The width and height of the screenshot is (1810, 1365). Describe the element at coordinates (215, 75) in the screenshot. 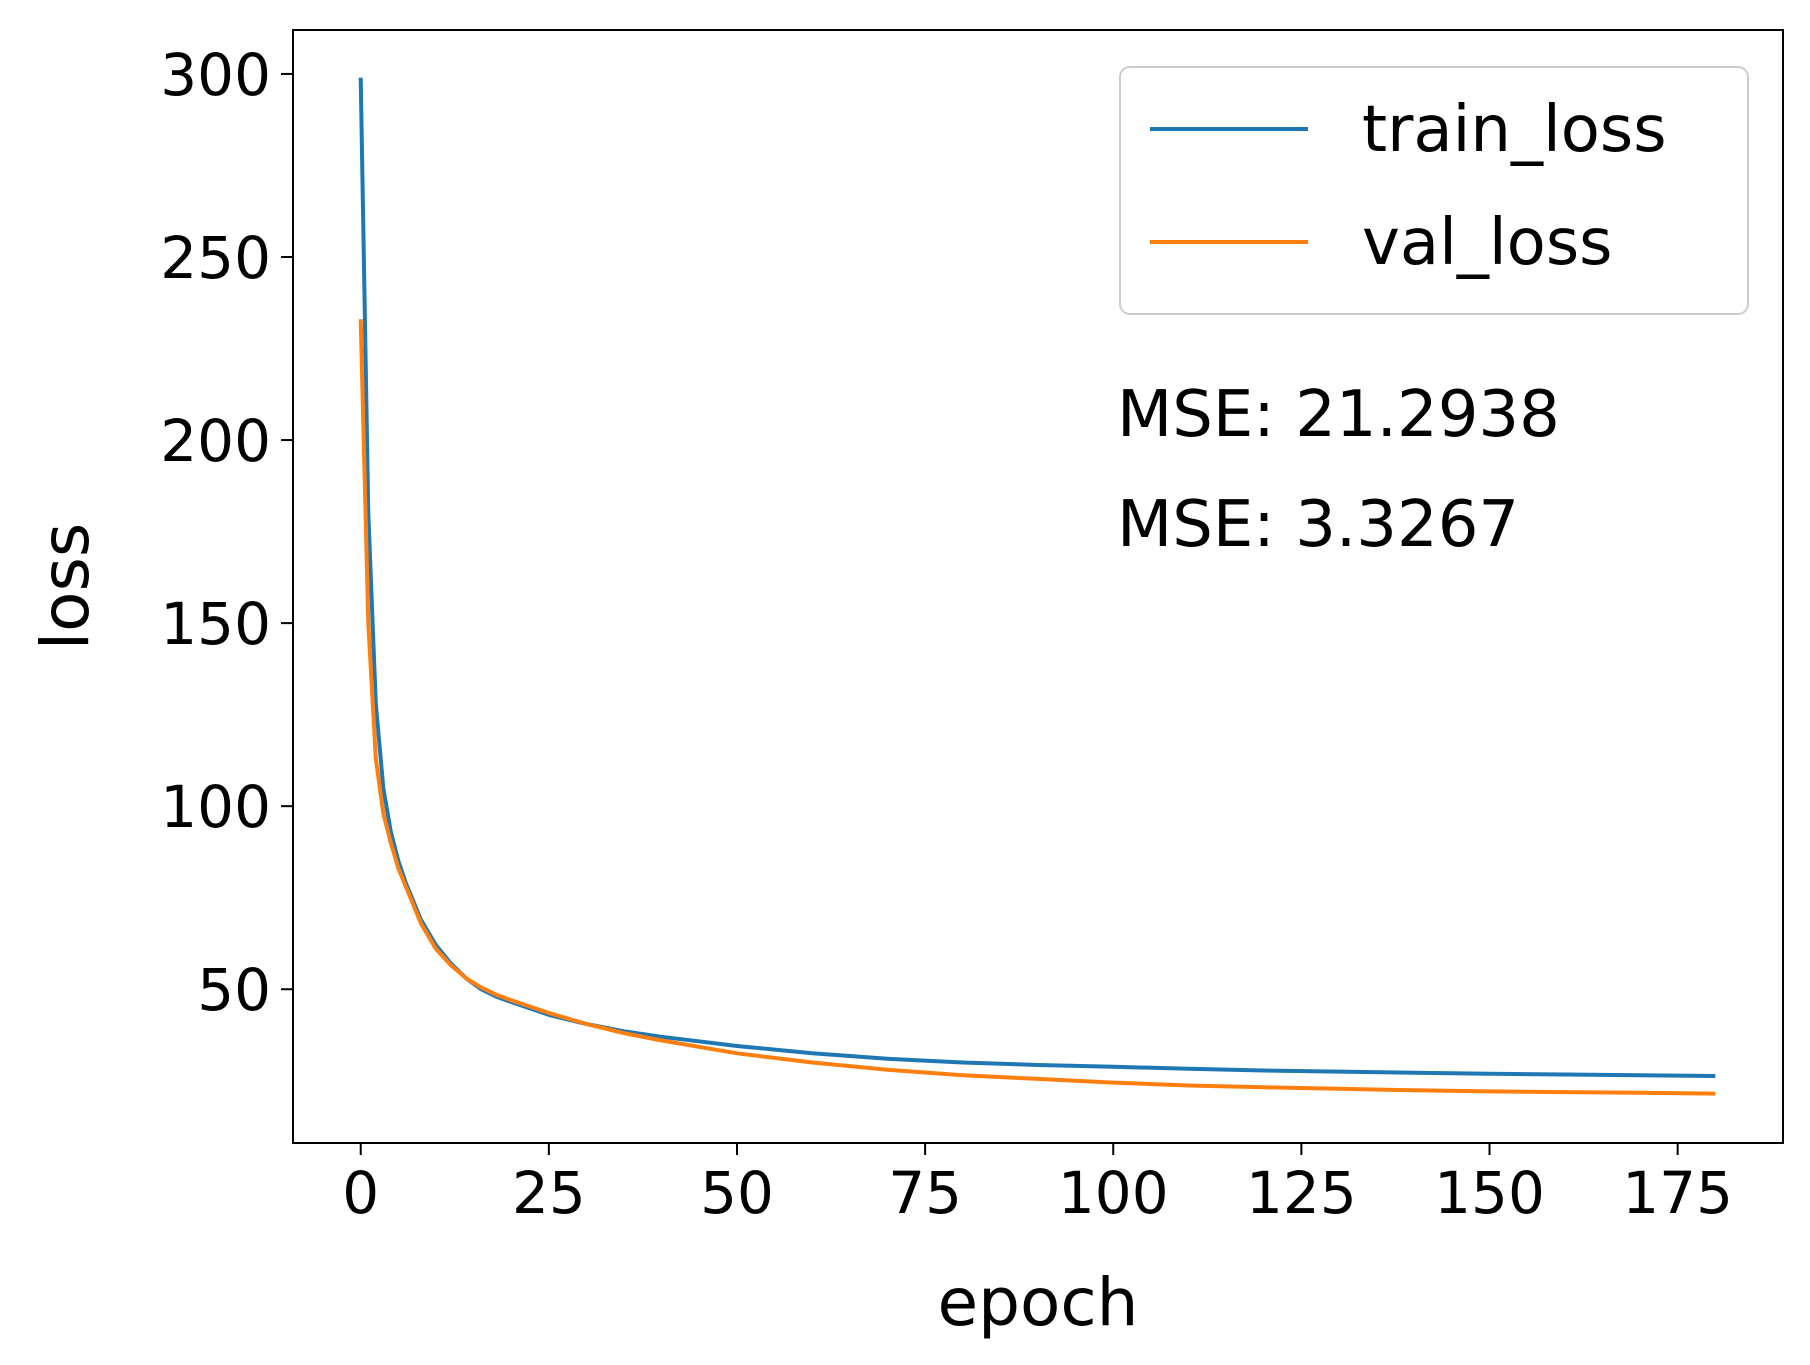

I see `y-tick-label: 300` at that location.